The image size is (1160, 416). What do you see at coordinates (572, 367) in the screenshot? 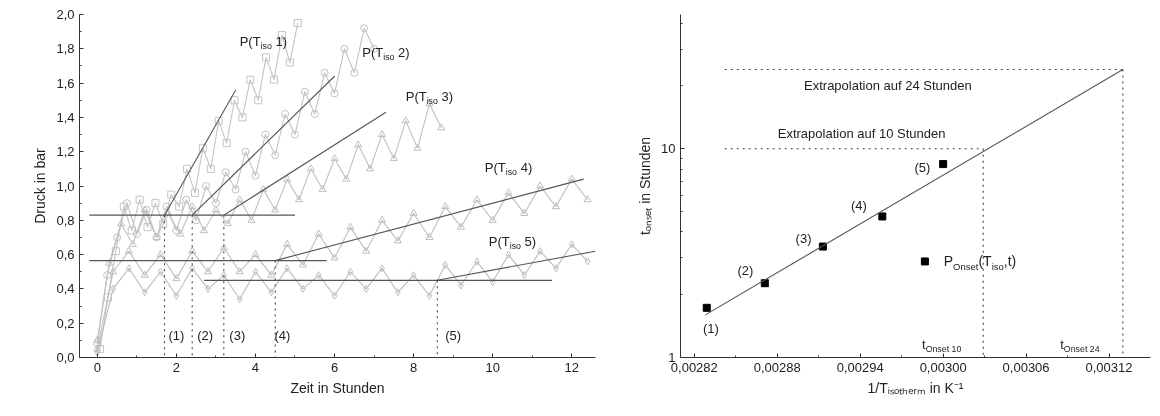
I see `x-tick-label: 12` at bounding box center [572, 367].